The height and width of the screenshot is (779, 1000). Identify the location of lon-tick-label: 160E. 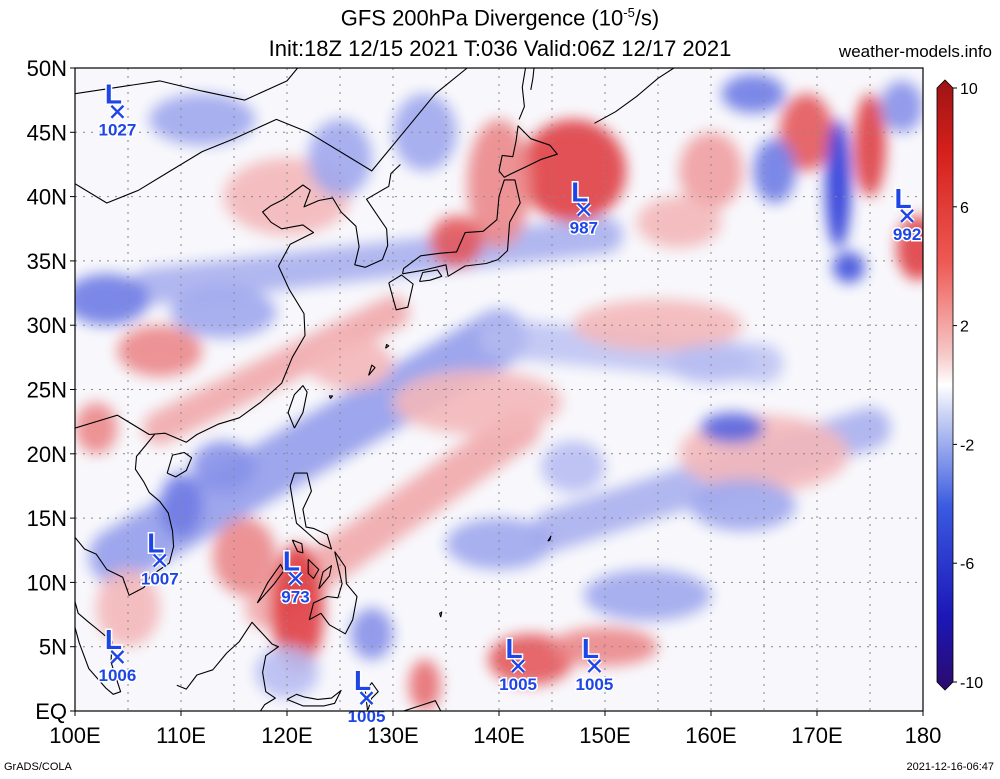
(710, 735).